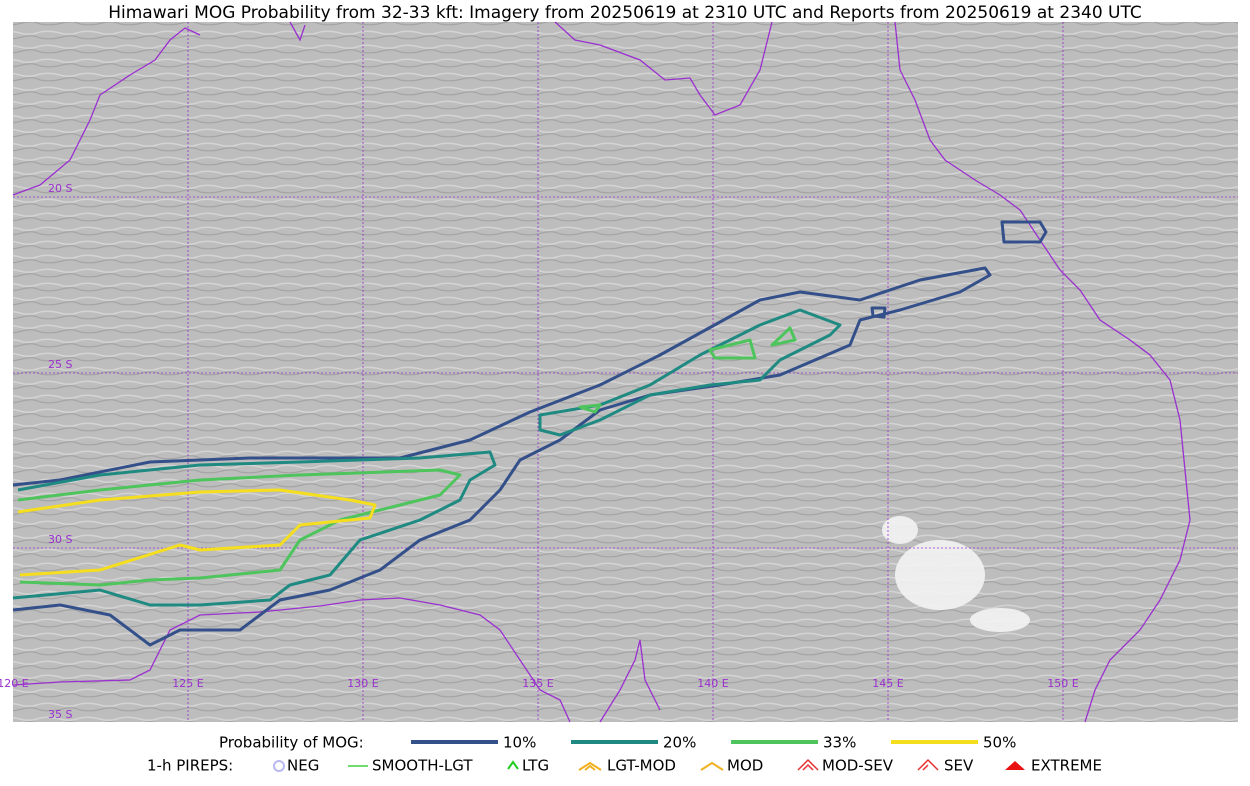 This screenshot has width=1250, height=786. I want to click on legend-label: NEG, so click(303, 766).